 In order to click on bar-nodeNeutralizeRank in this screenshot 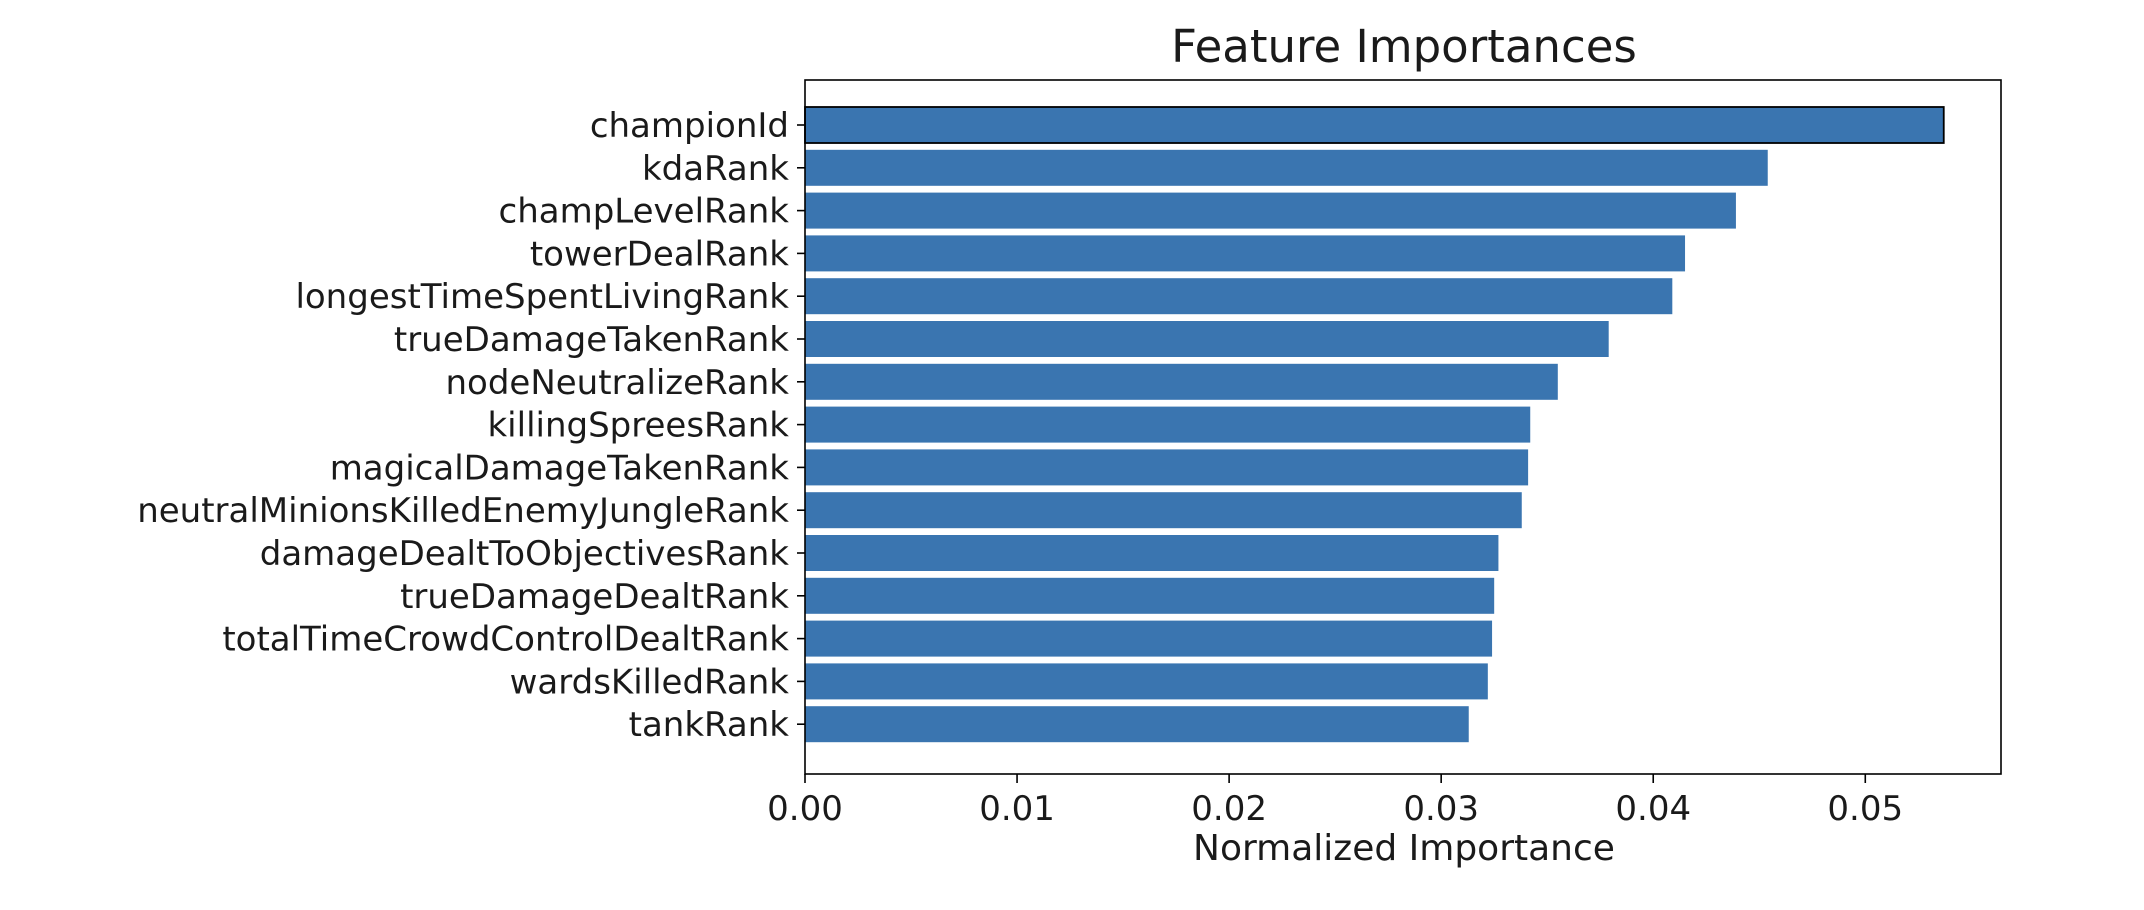, I will do `click(1181, 381)`.